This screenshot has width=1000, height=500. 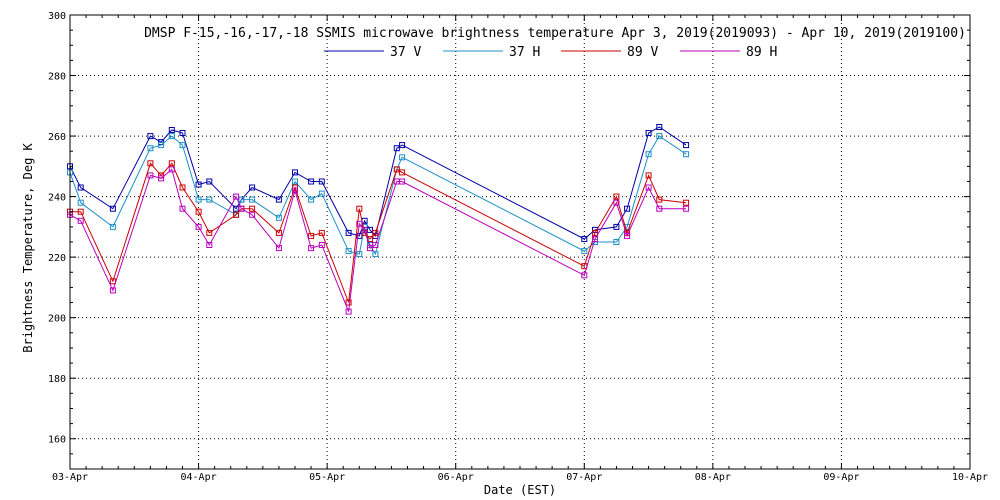 I want to click on x-tick-label: 08-Apr, so click(x=713, y=477).